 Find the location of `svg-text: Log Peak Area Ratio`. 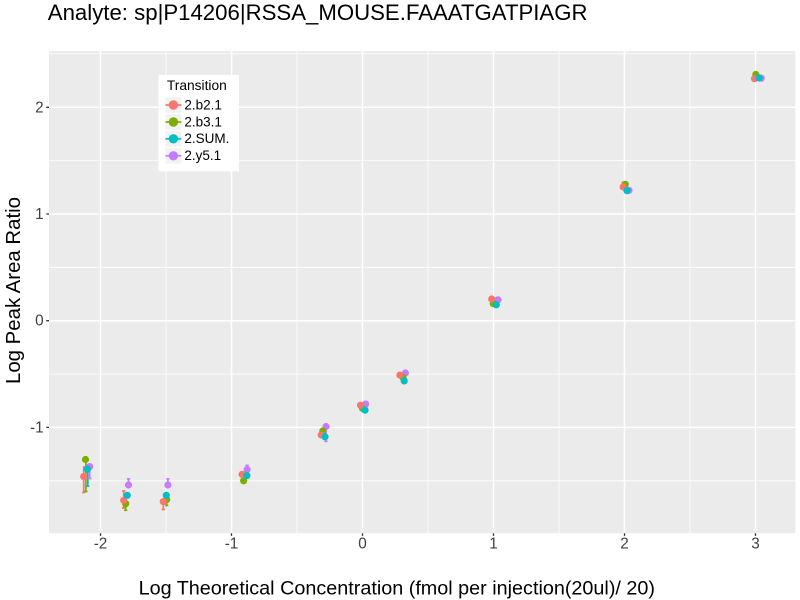

svg-text: Log Peak Area Ratio is located at coordinates (14, 290).